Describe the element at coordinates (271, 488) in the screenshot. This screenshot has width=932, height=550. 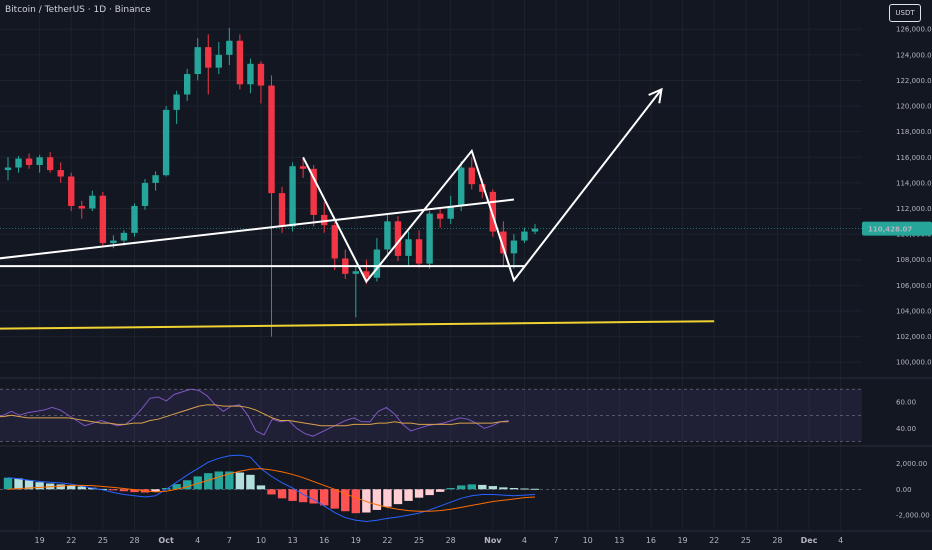
I see `macd-line` at that location.